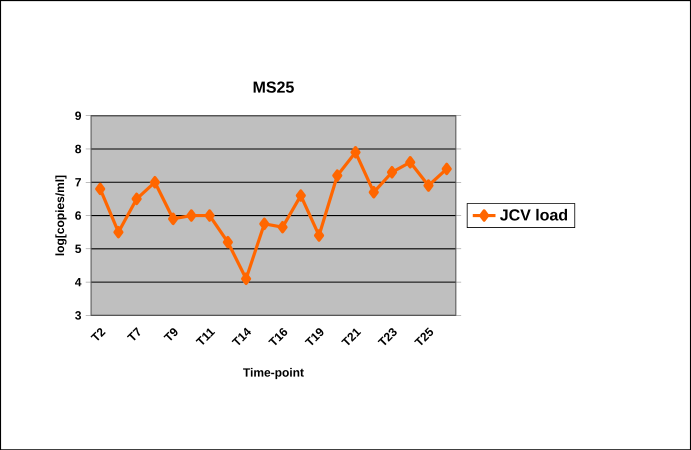 The image size is (691, 450). What do you see at coordinates (78, 182) in the screenshot?
I see `y-tick-label: 7` at bounding box center [78, 182].